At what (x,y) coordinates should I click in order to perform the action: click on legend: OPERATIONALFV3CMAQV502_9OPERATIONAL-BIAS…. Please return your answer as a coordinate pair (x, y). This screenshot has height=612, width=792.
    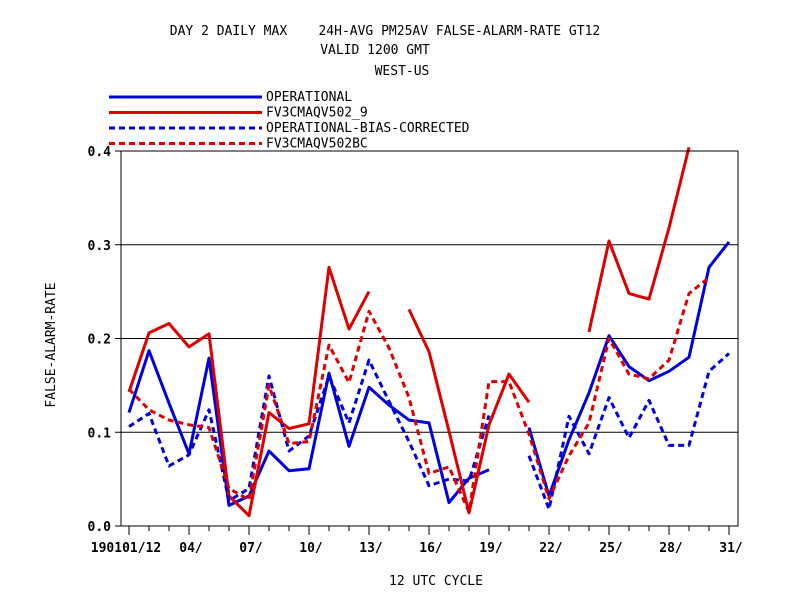
    Looking at the image, I should click on (289, 121).